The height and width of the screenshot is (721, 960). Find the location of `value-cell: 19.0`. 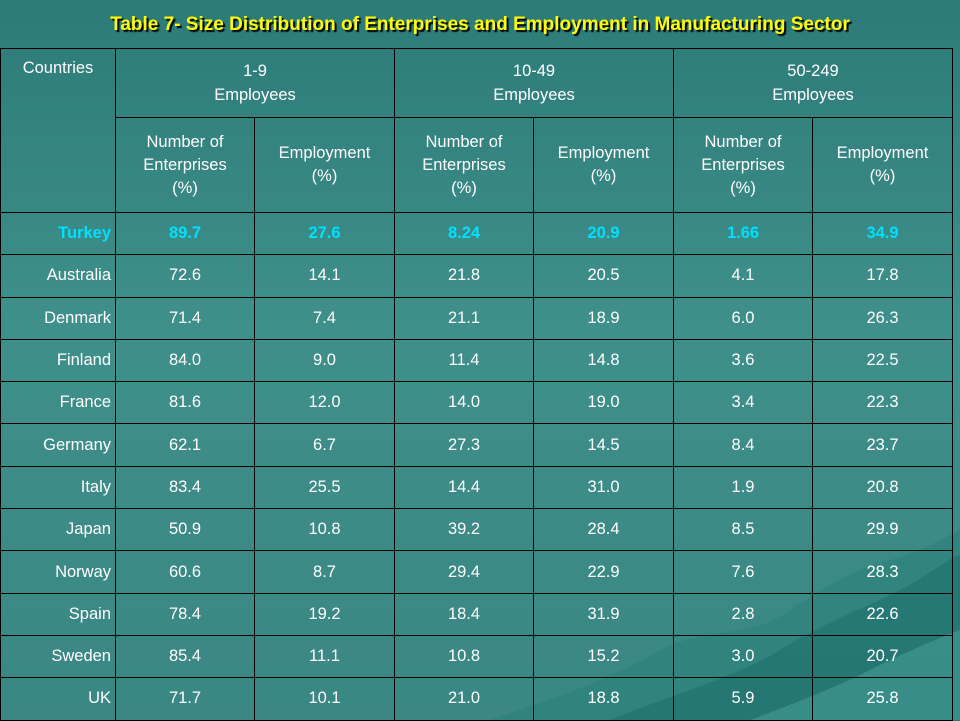

value-cell: 19.0 is located at coordinates (603, 403).